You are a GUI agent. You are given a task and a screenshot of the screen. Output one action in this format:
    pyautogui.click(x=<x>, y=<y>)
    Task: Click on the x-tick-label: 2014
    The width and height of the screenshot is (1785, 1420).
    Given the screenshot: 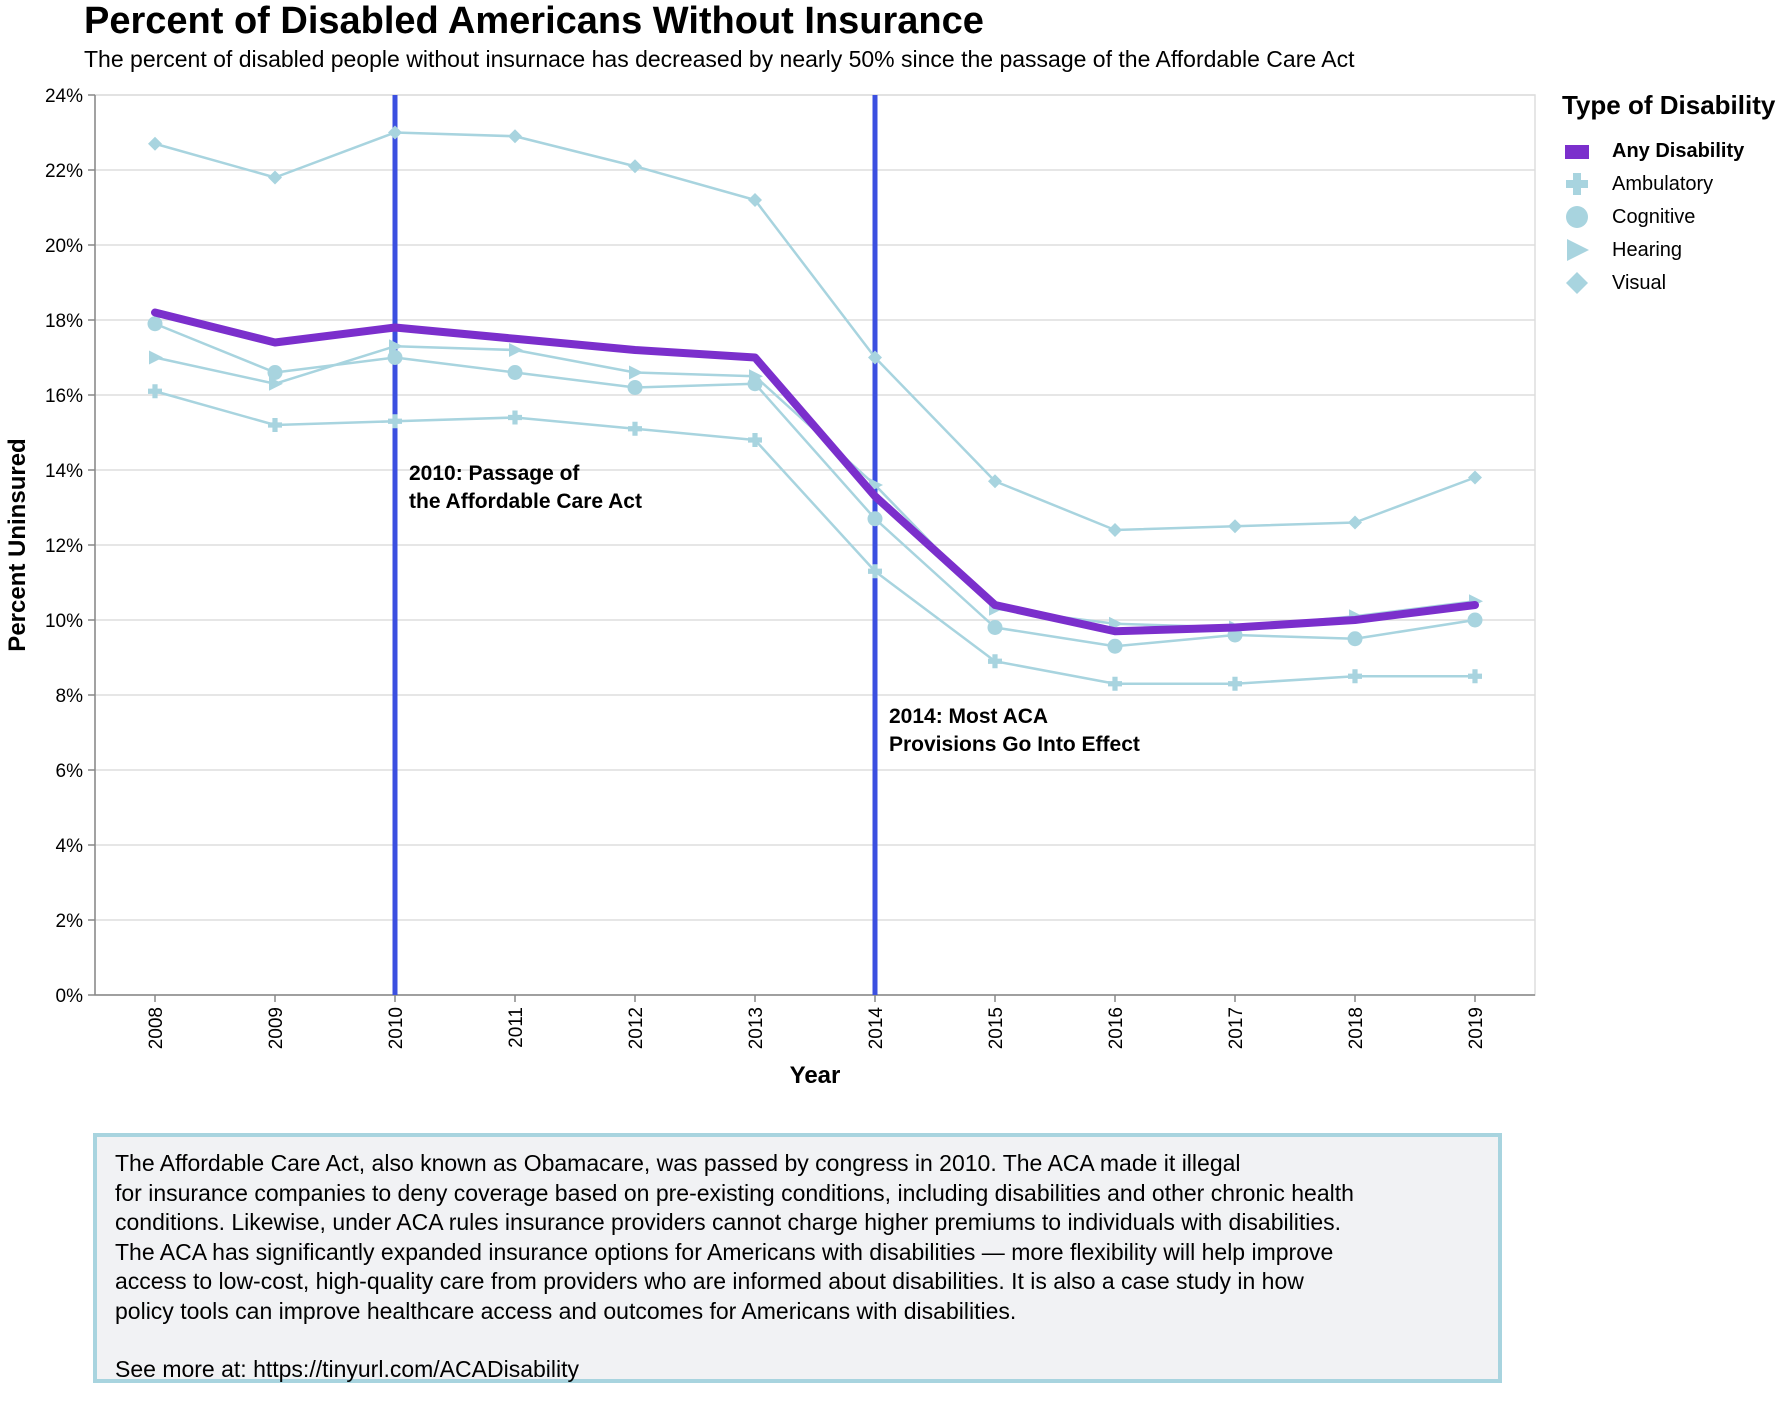 What is the action you would take?
    pyautogui.click(x=876, y=1028)
    